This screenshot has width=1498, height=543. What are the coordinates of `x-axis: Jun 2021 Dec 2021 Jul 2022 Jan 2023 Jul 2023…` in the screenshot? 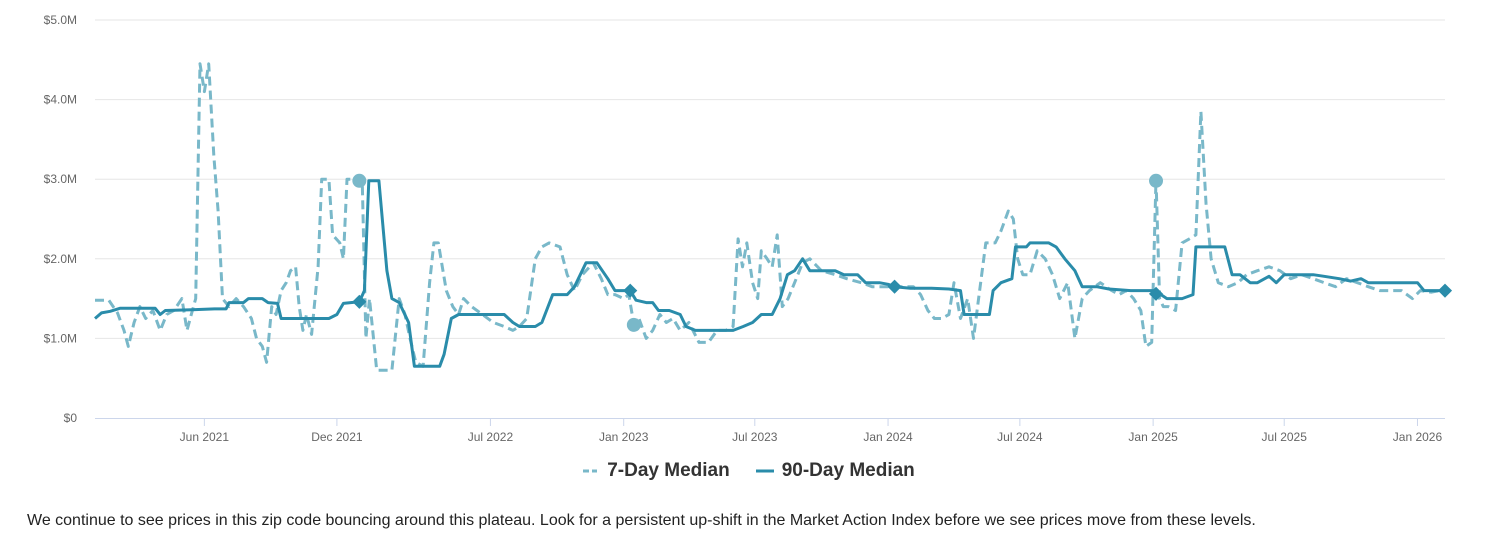 It's located at (770, 431).